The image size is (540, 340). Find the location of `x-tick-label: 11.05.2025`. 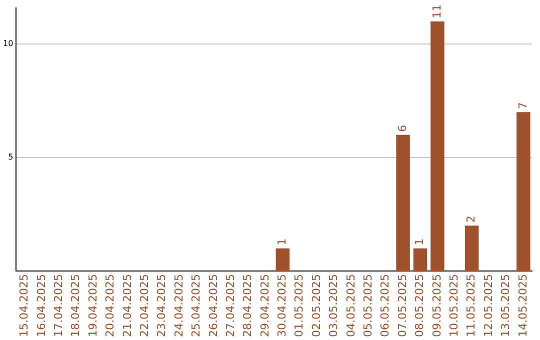

x-tick-label: 11.05.2025 is located at coordinates (471, 306).